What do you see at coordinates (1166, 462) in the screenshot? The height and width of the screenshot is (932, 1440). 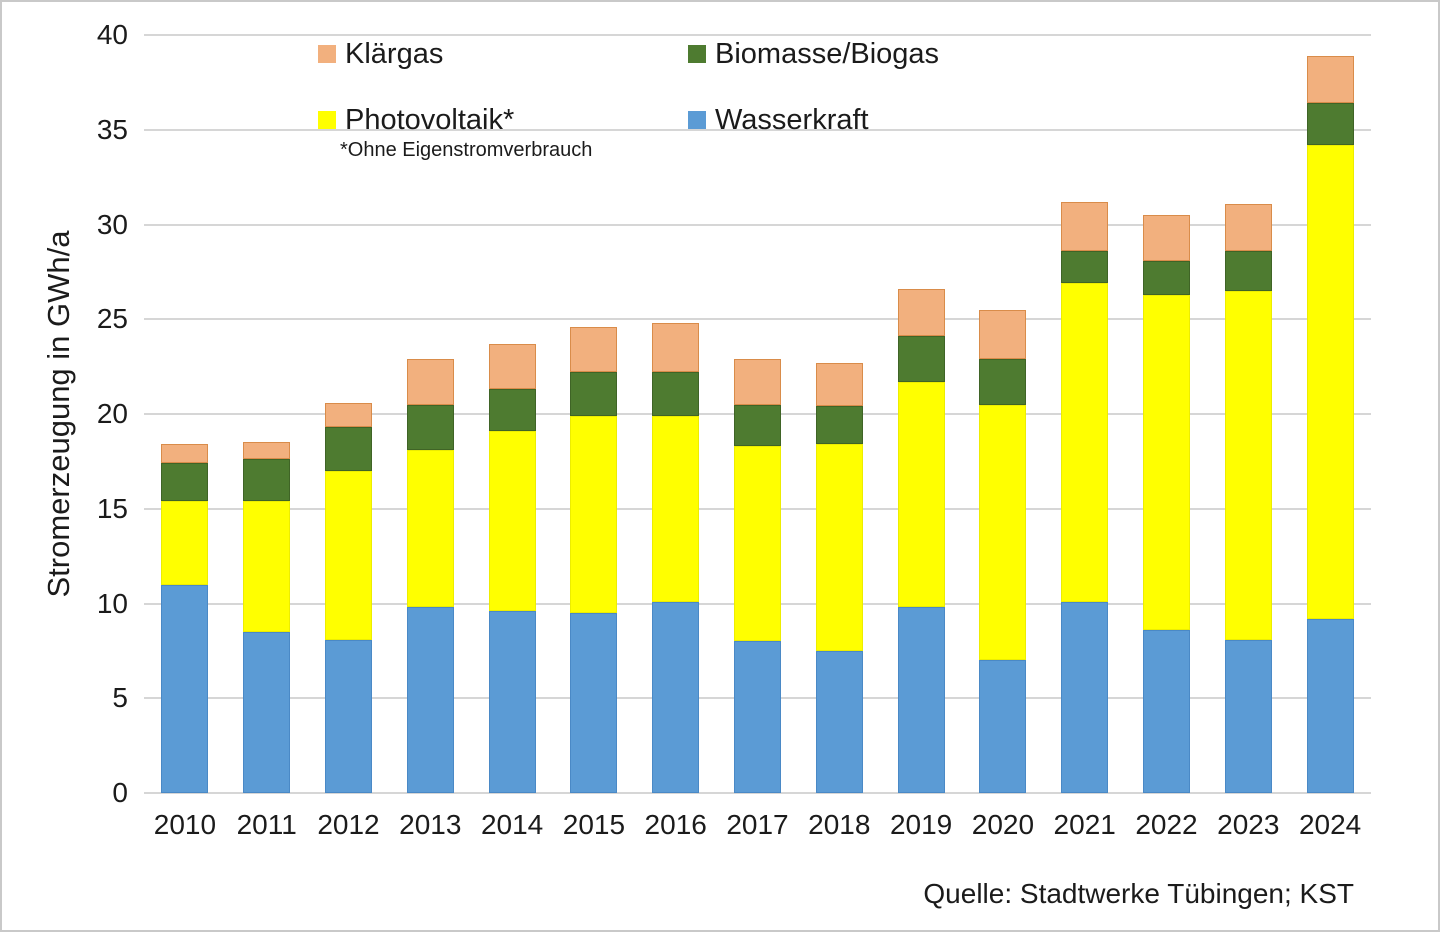 I see `bar-segment-2022-photovoltaik` at bounding box center [1166, 462].